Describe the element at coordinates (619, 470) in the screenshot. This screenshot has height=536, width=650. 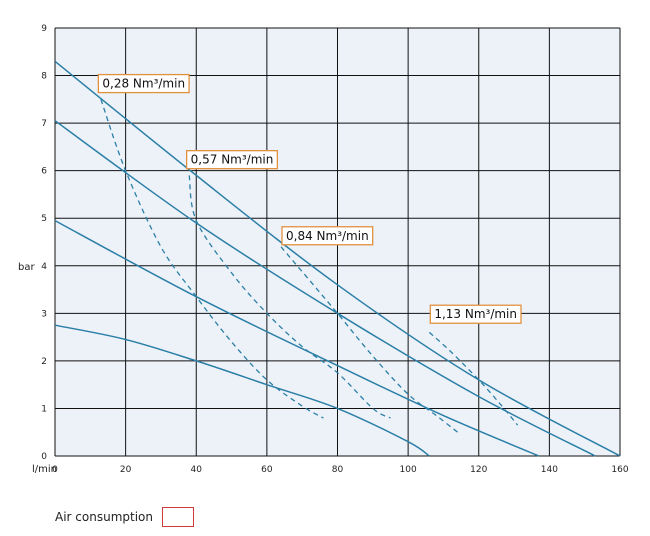
I see `x-tick-label: 160` at that location.